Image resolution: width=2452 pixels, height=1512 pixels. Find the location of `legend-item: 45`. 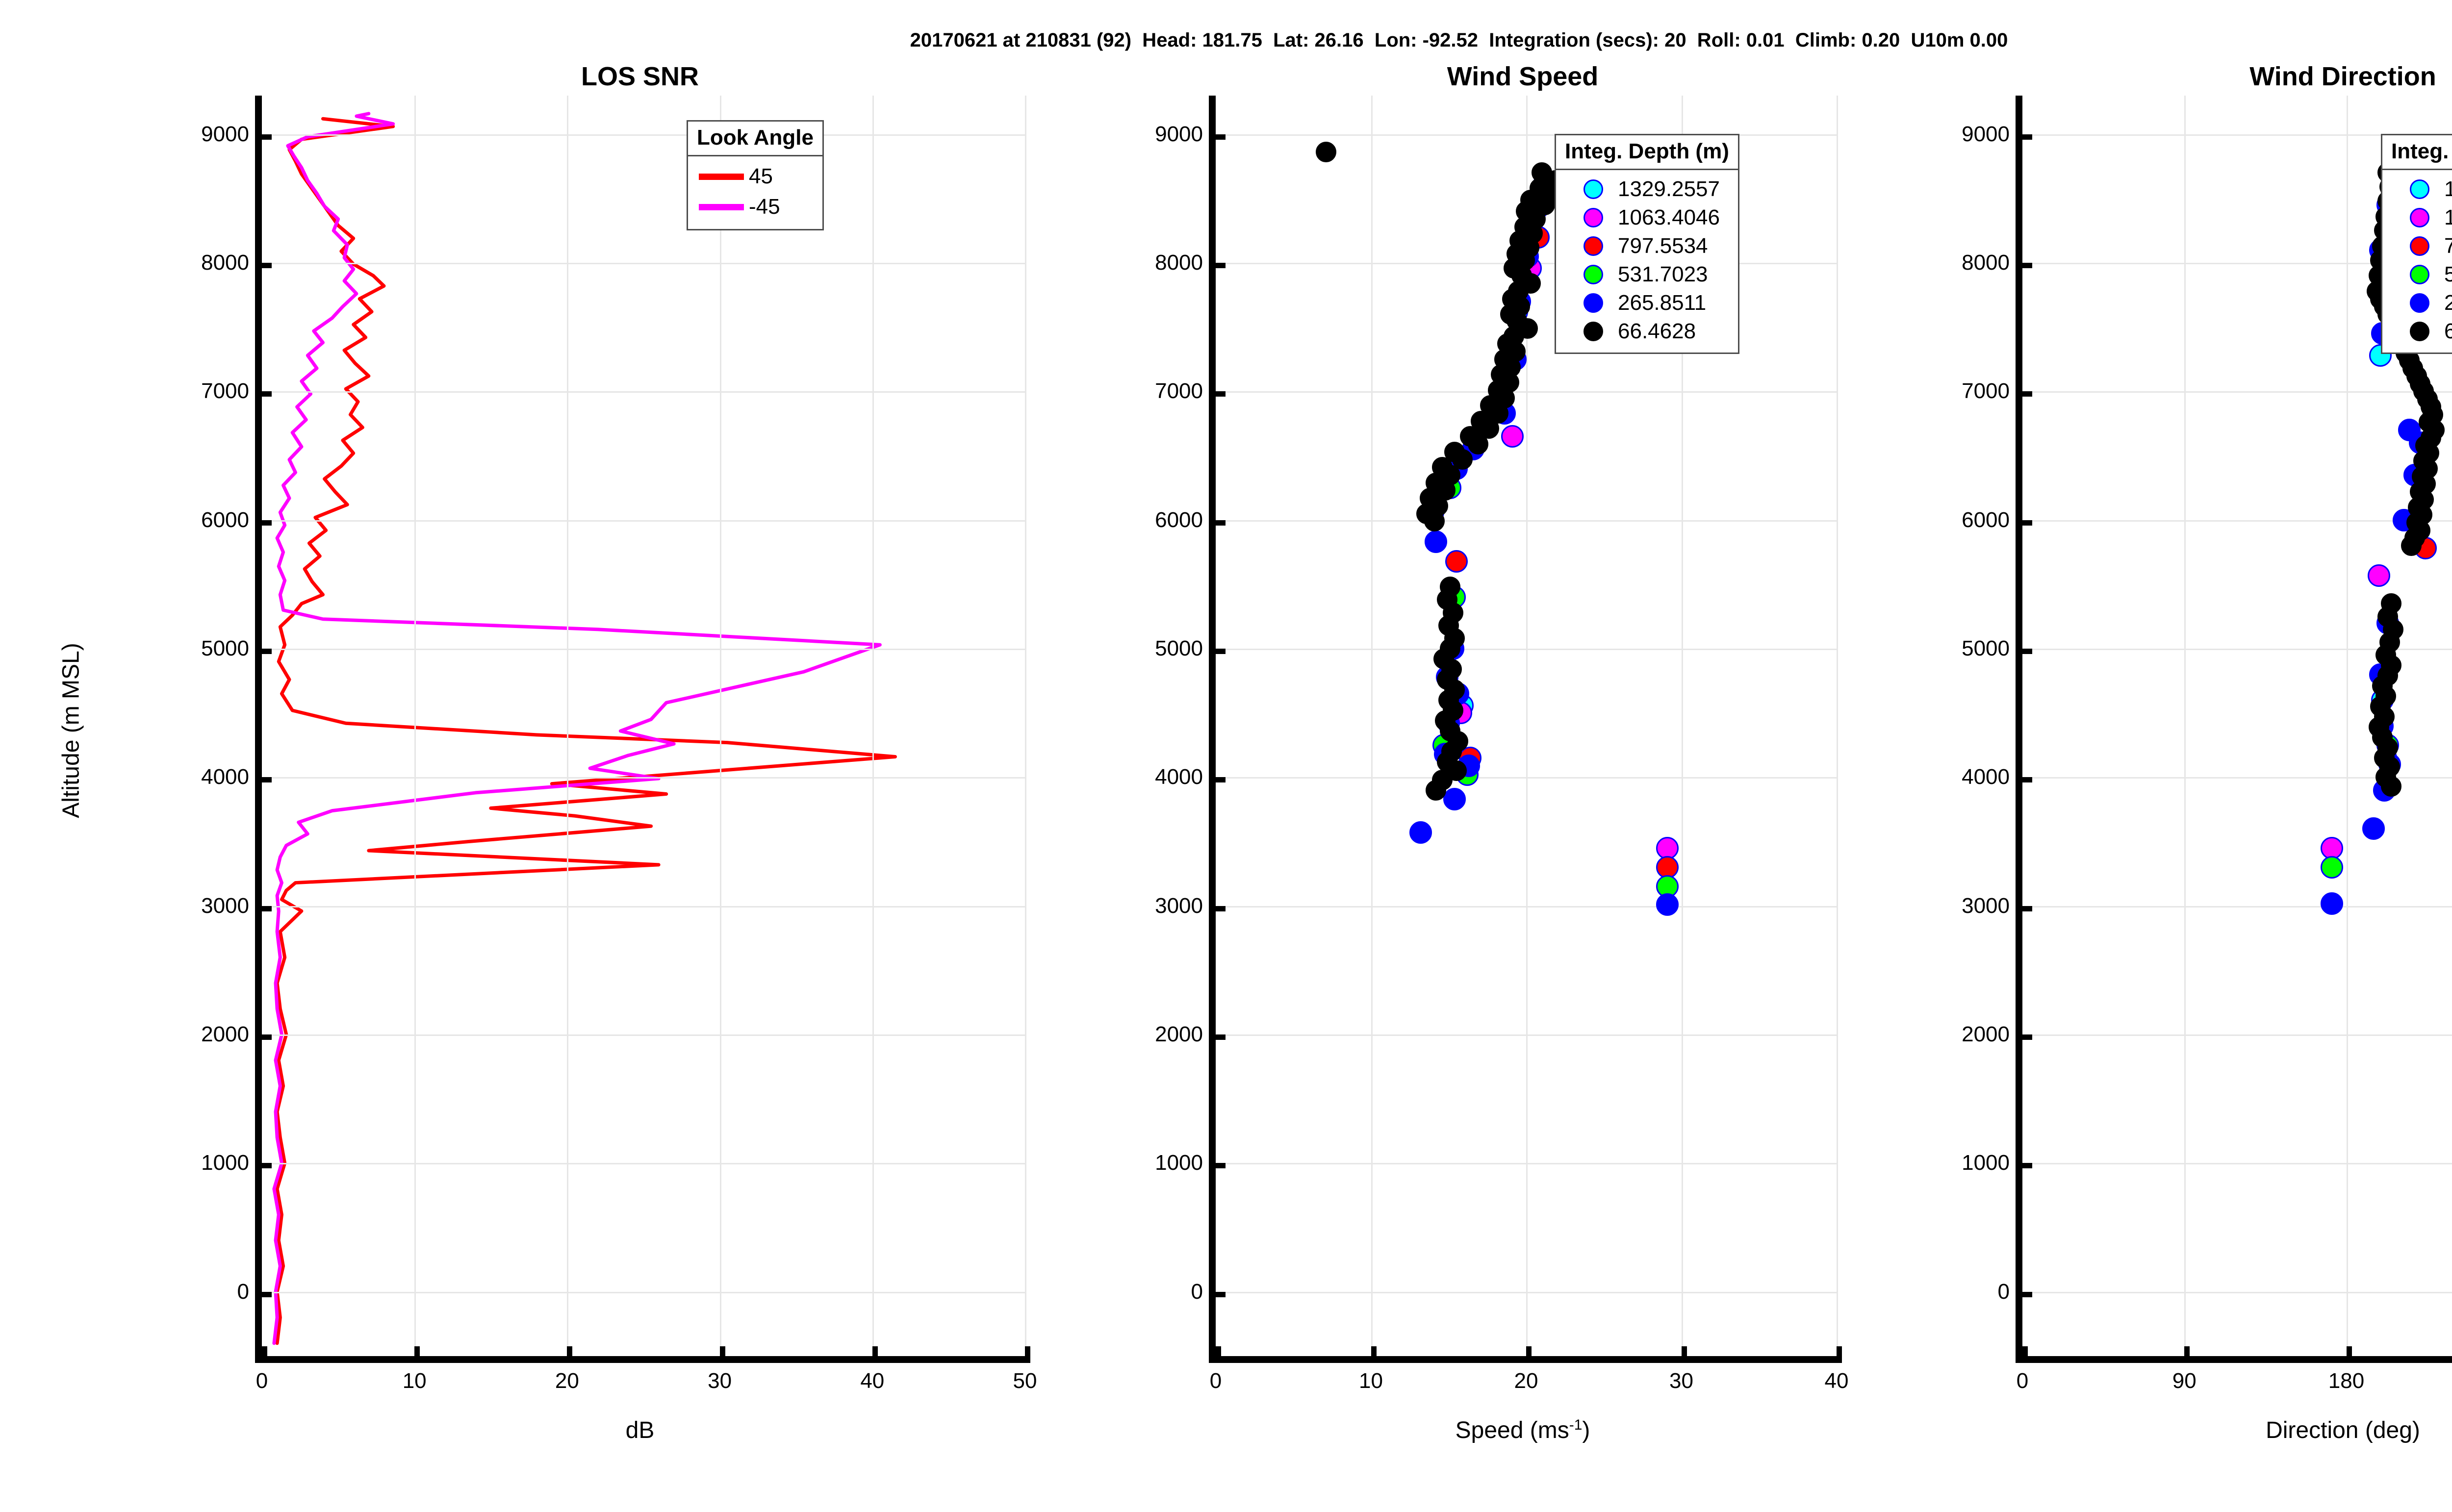

legend-item: 45 is located at coordinates (755, 176).